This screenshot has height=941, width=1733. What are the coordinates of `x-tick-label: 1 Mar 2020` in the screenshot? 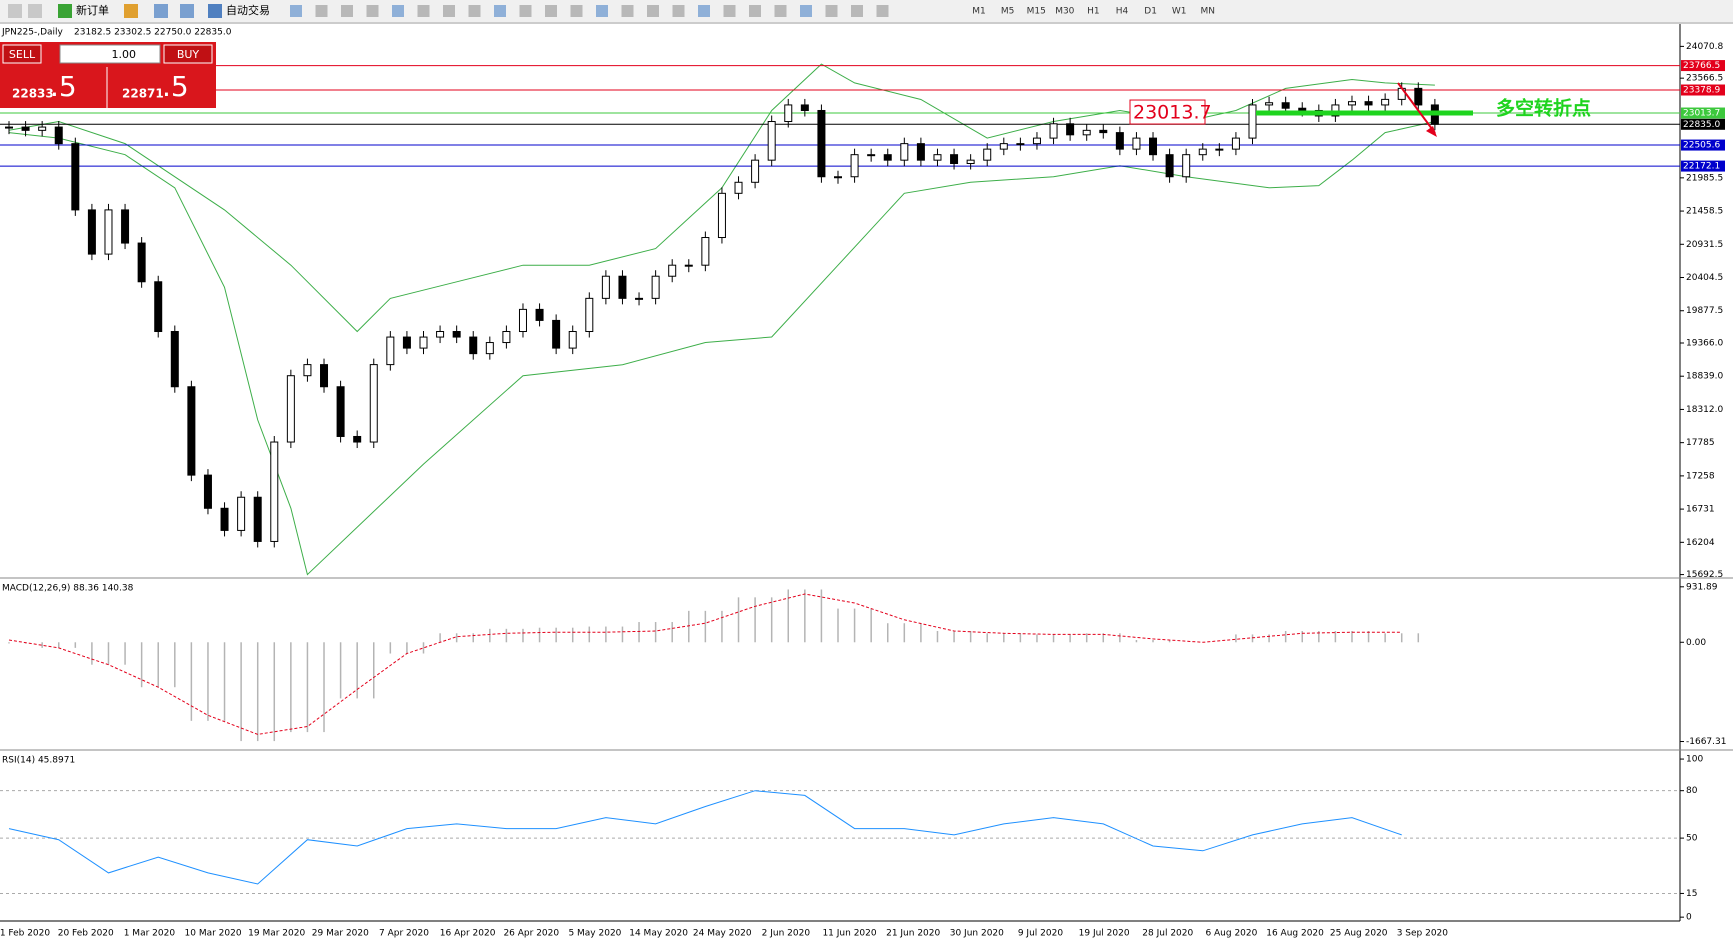 It's located at (150, 934).